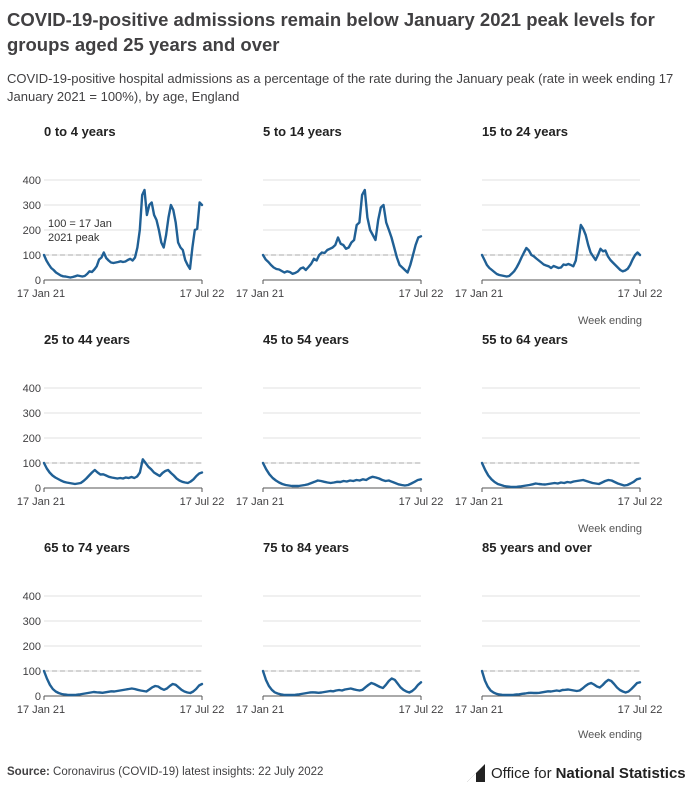 Image resolution: width=691 pixels, height=793 pixels. Describe the element at coordinates (28, 772) in the screenshot. I see `source-label: Source:` at that location.